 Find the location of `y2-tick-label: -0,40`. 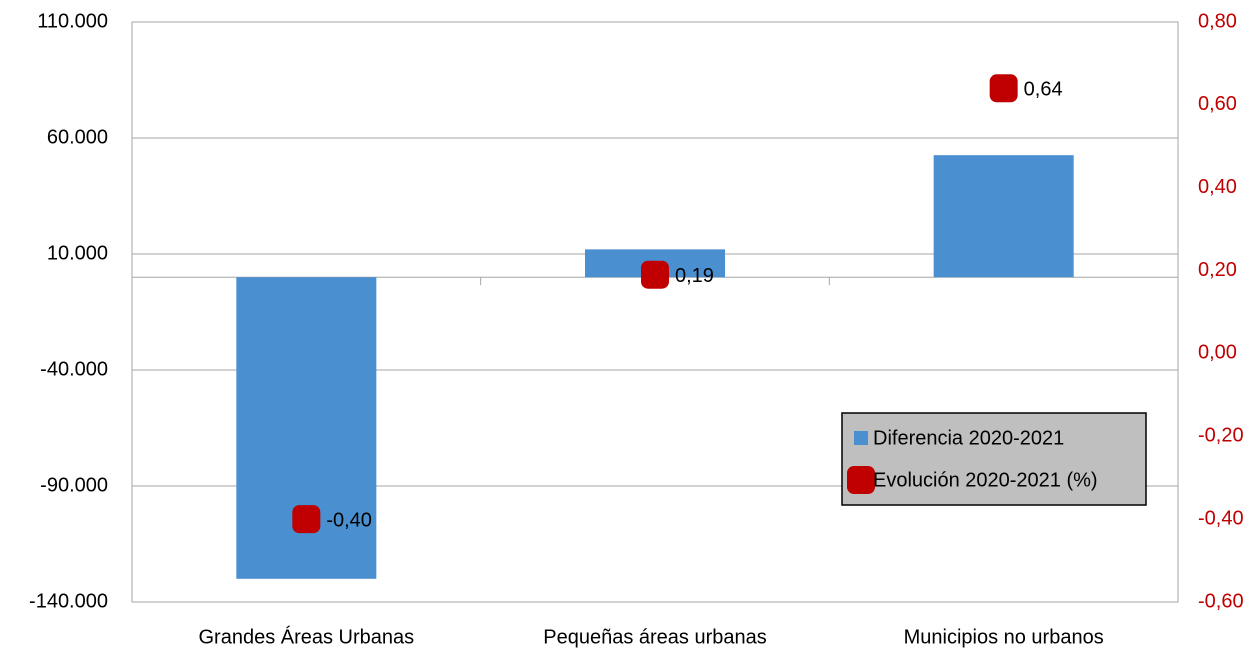

y2-tick-label: -0,40 is located at coordinates (1221, 518).